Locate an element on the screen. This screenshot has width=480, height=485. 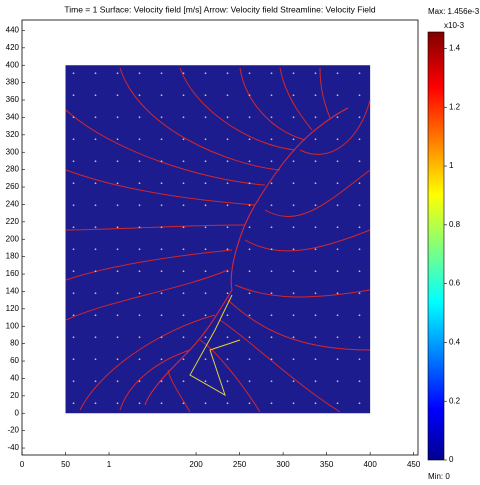
x-tick-label: 450 is located at coordinates (414, 464).